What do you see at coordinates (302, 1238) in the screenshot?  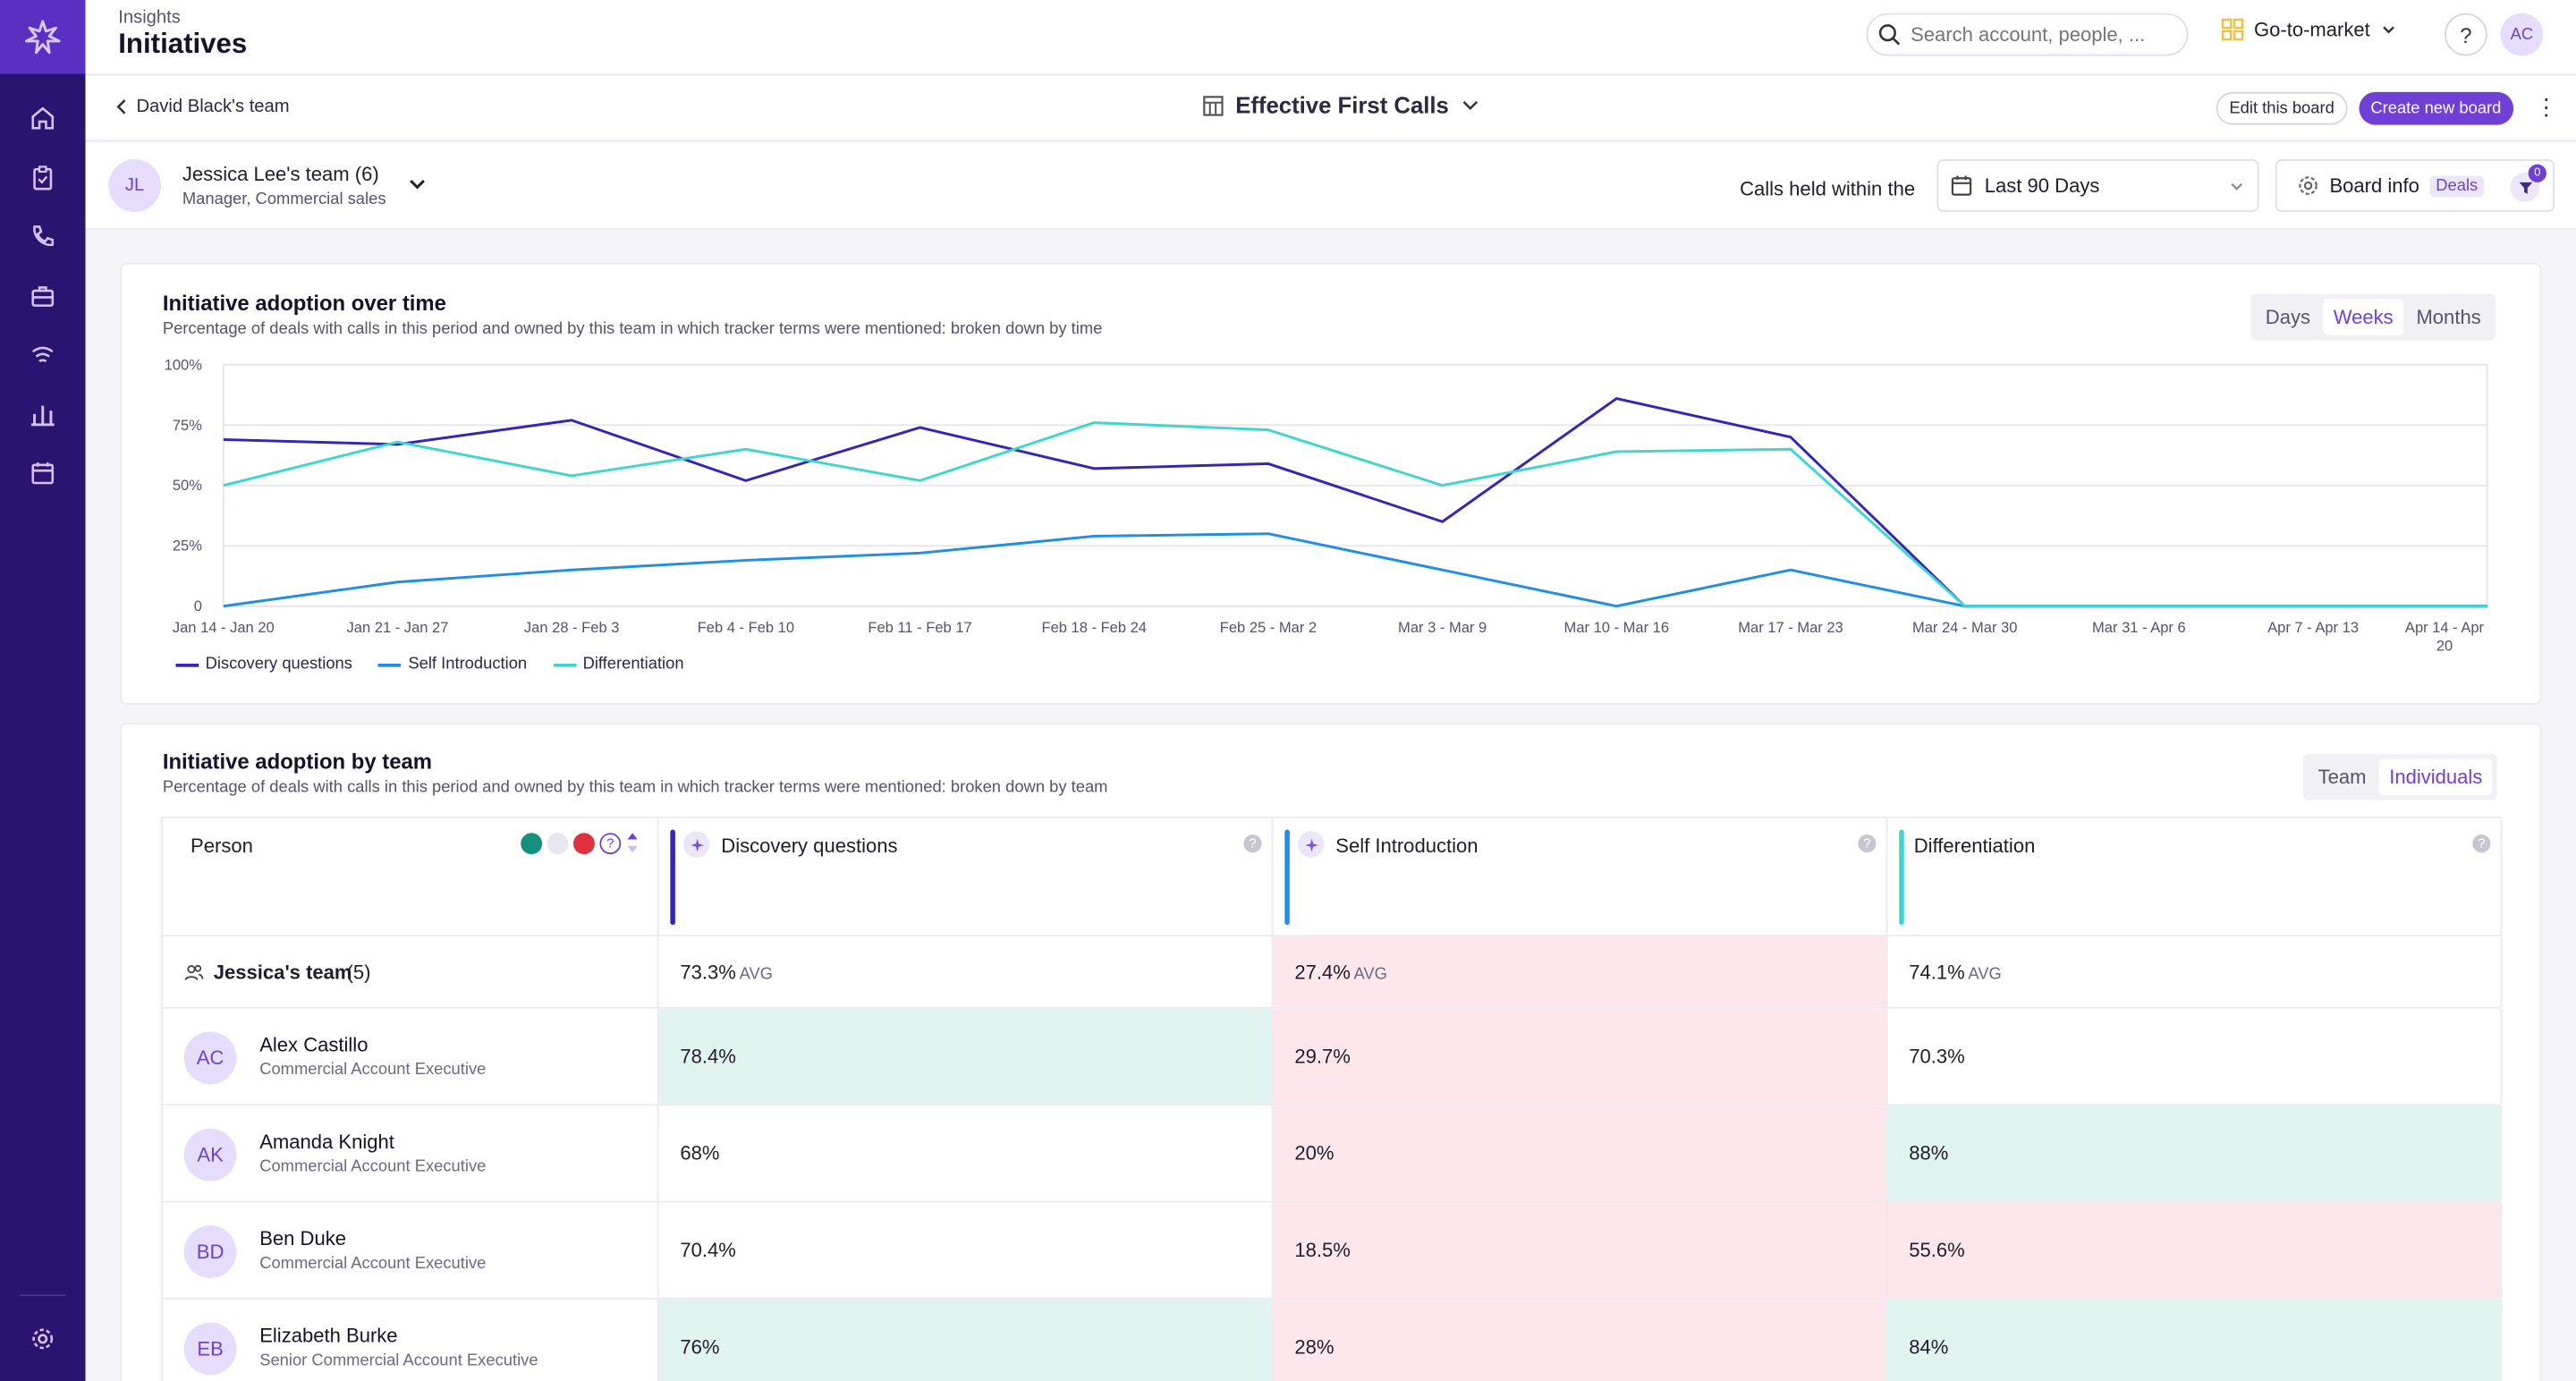 I see `person-name: Ben Duke` at bounding box center [302, 1238].